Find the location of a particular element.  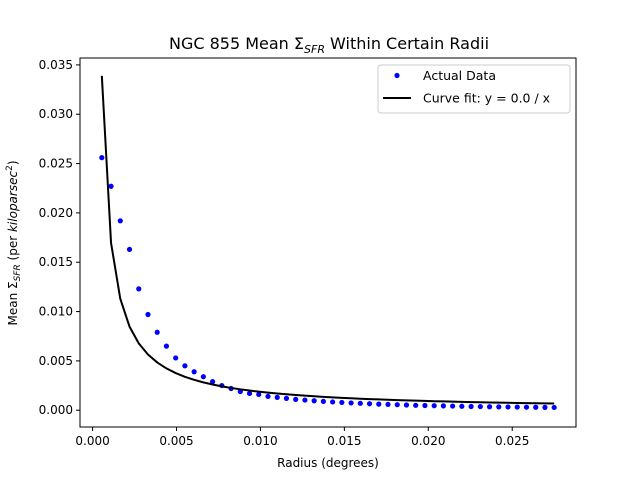

y-tick-label: 0.015 is located at coordinates (56, 262).